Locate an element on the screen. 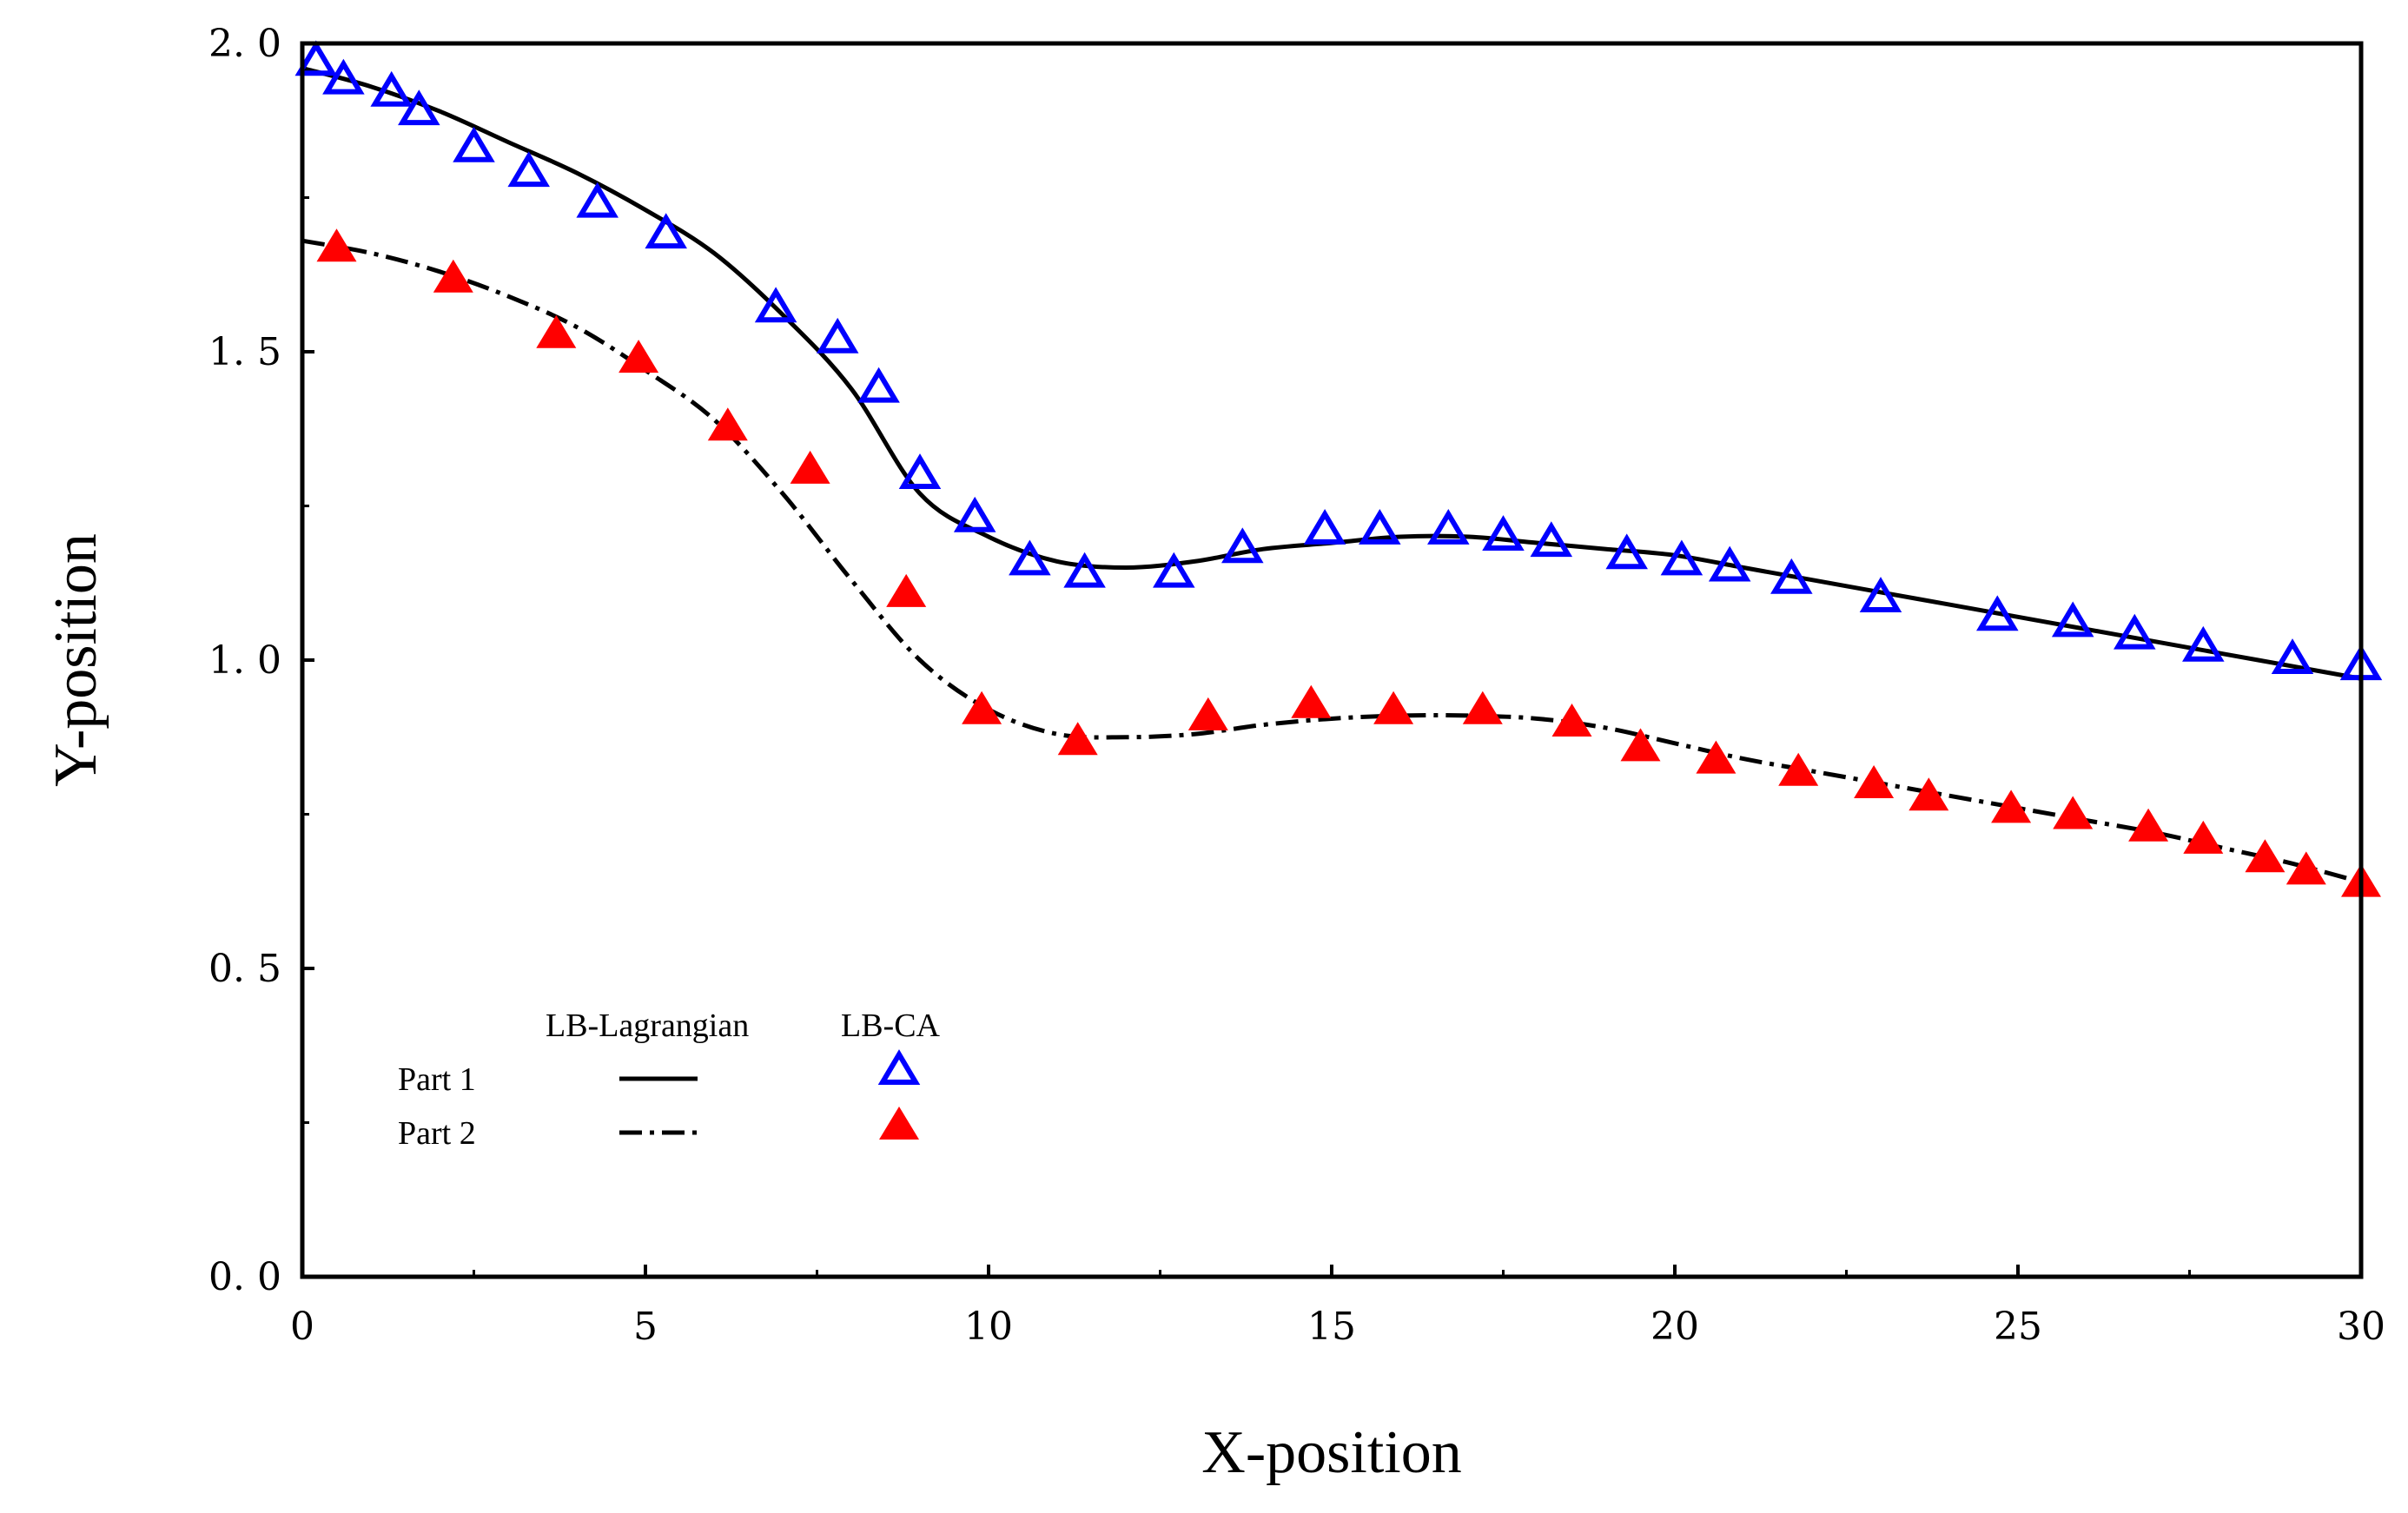 Image resolution: width=2408 pixels, height=1513 pixels. legend-open-triangle-marker is located at coordinates (899, 1067).